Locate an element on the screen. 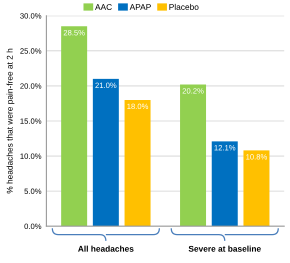  y-axis-title: % headaches that were pain-free at 2 h is located at coordinates (10, 121).